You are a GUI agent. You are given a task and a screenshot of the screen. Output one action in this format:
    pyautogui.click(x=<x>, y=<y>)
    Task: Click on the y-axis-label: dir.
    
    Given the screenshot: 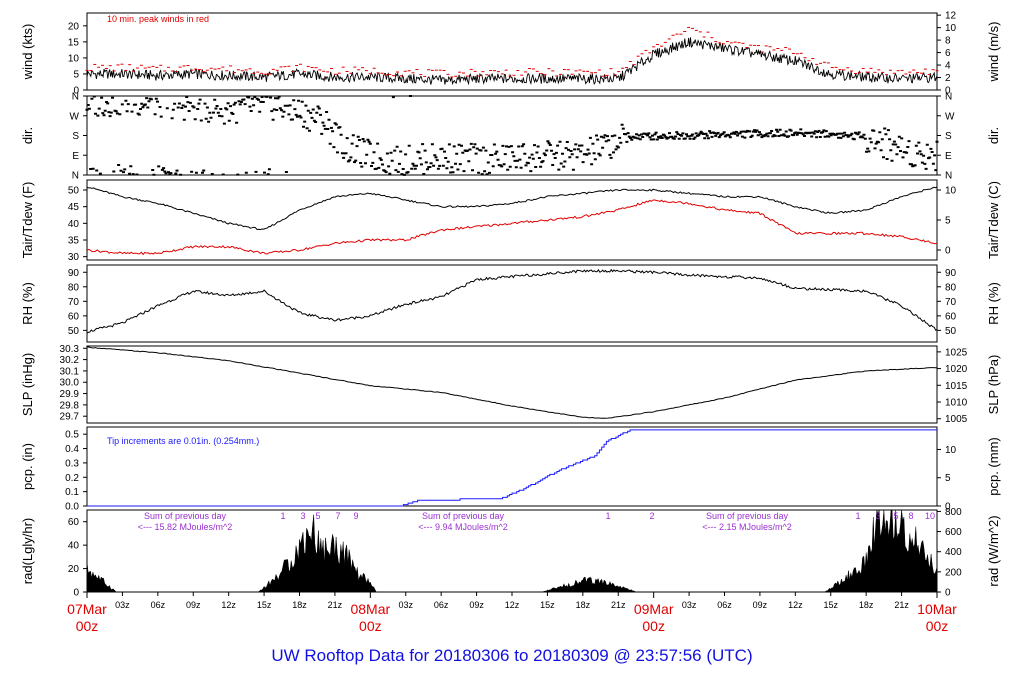 What is the action you would take?
    pyautogui.click(x=27, y=135)
    